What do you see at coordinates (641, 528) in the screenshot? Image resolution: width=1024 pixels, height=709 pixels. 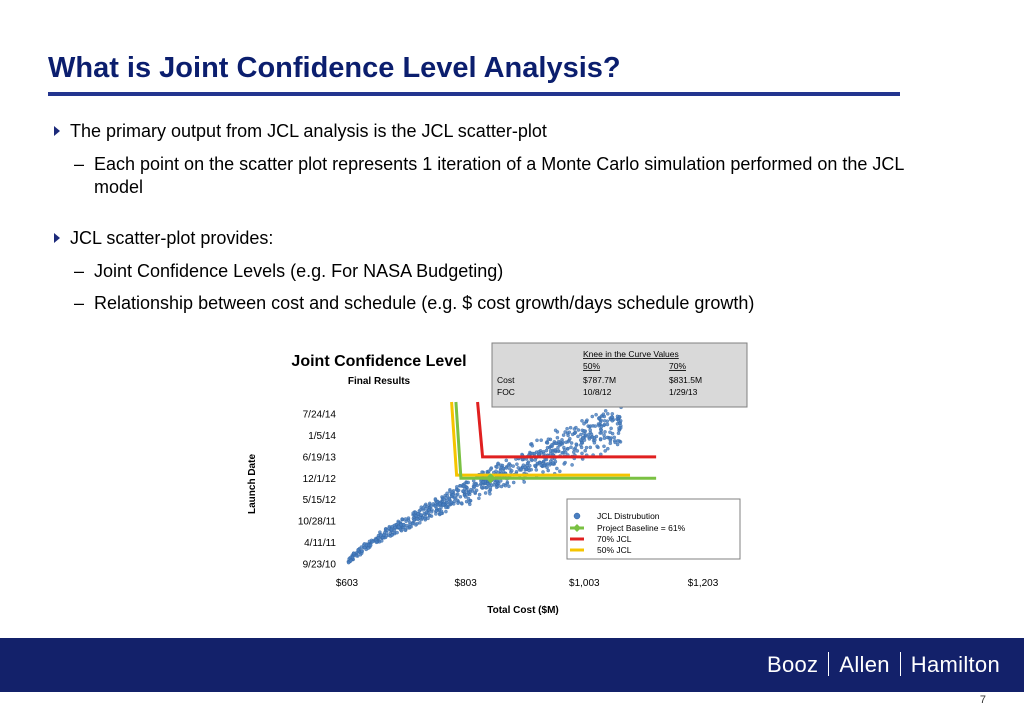 I see `legend-label: Project Baseline = 61%` at bounding box center [641, 528].